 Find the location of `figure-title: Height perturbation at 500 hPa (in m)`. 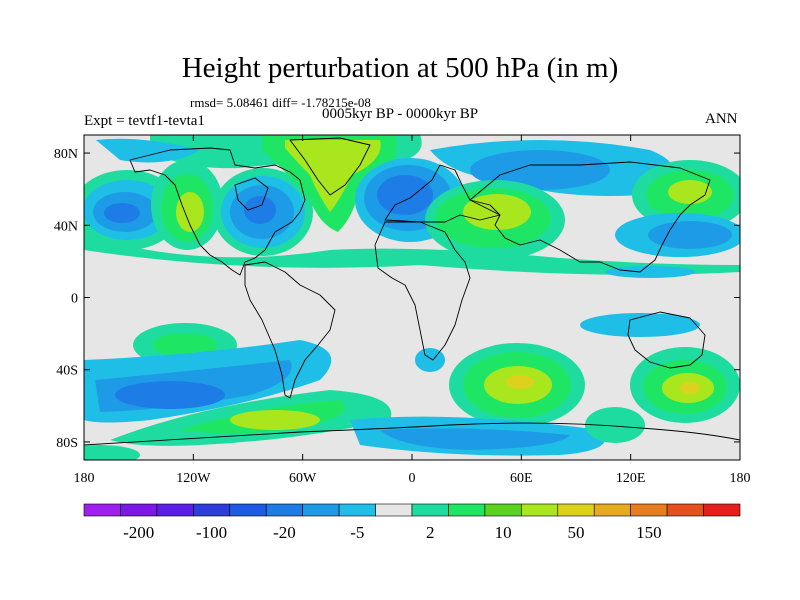

figure-title: Height perturbation at 500 hPa (in m) is located at coordinates (400, 68).